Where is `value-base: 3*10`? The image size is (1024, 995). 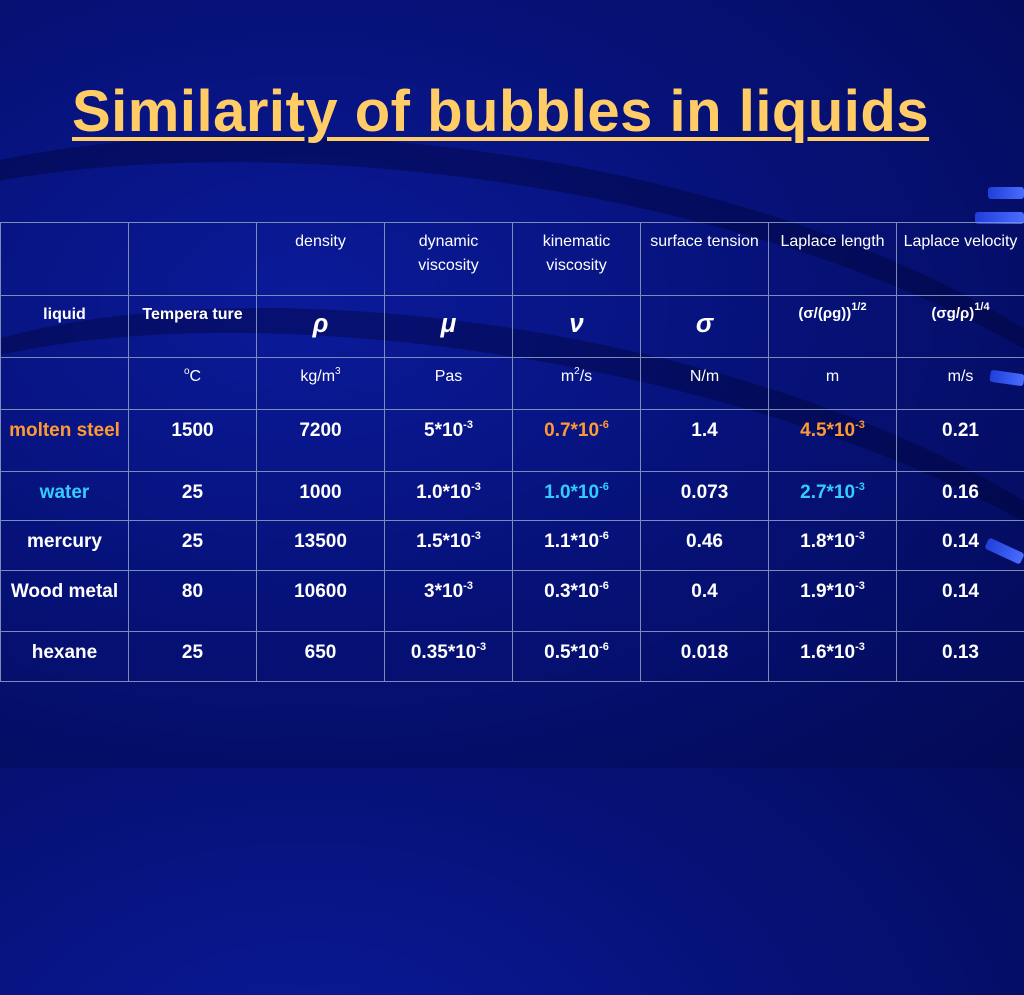
value-base: 3*10 is located at coordinates (443, 591).